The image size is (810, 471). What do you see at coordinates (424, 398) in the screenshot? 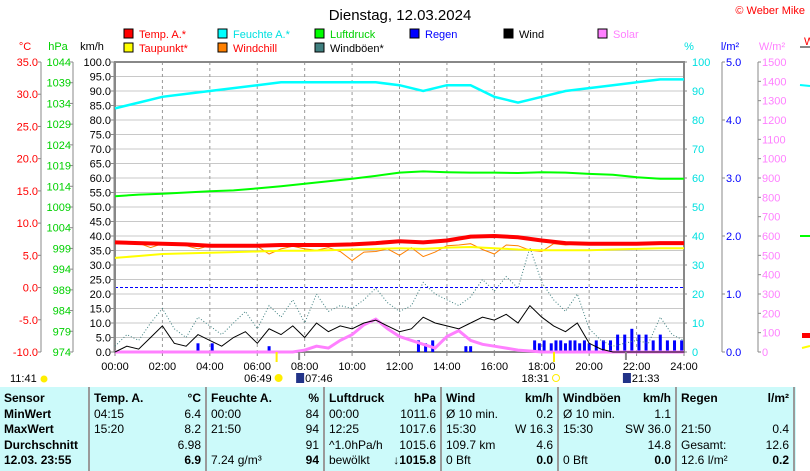
I see `column-unit: hPa` at bounding box center [424, 398].